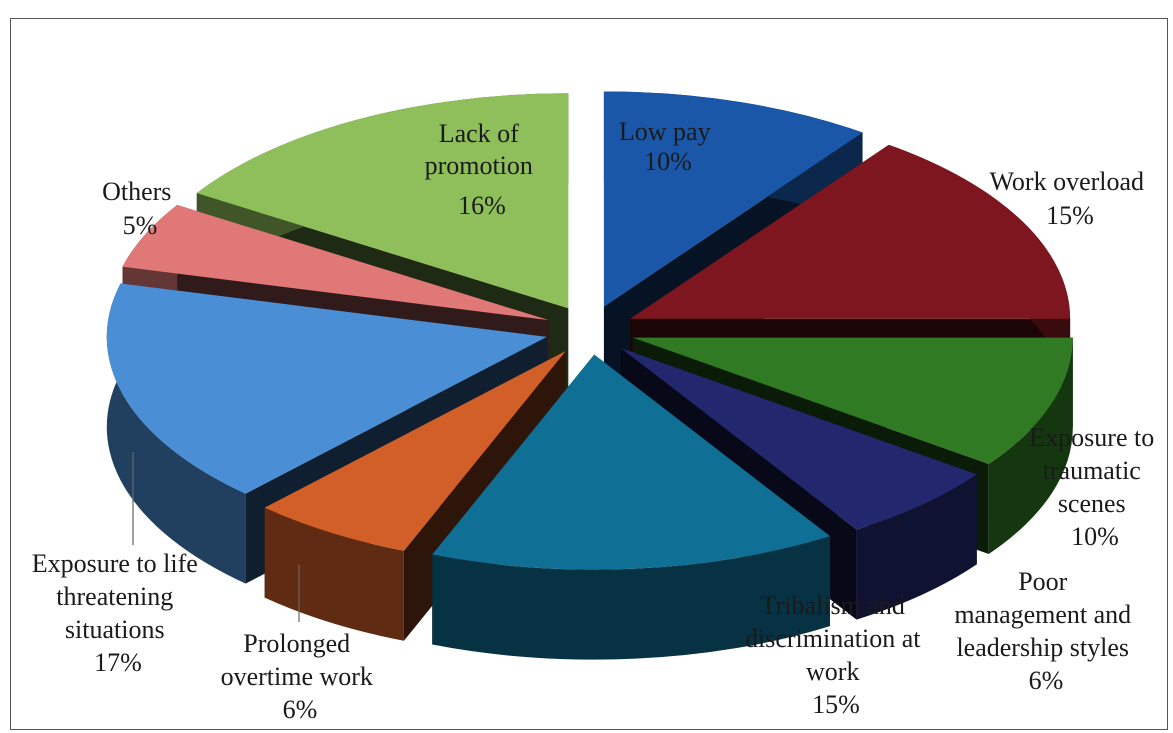 The image size is (1173, 733). Describe the element at coordinates (1069, 198) in the screenshot. I see `slice-label-work-overload: Work overload 15%` at that location.